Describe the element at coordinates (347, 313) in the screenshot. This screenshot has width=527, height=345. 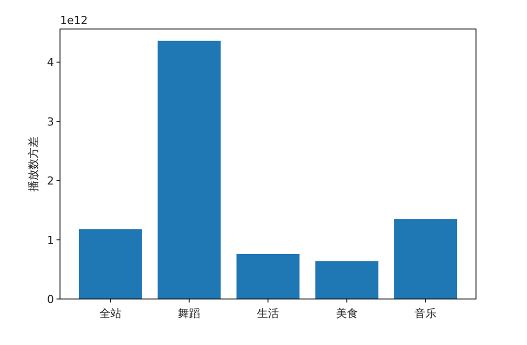
I see `x-tick-label: 美食` at that location.